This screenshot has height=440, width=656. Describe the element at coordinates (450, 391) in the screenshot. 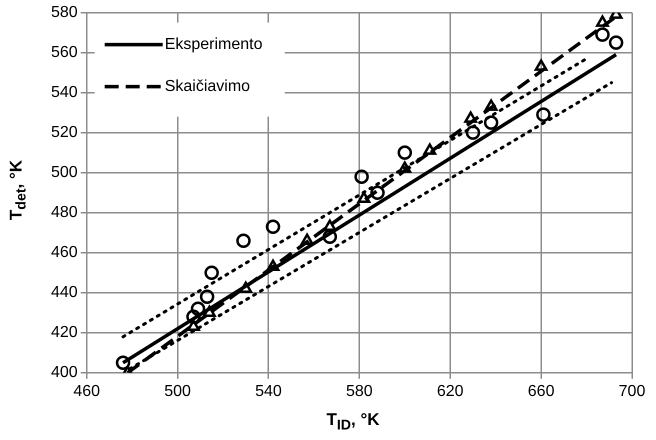

I see `x-tick-label: 620` at that location.